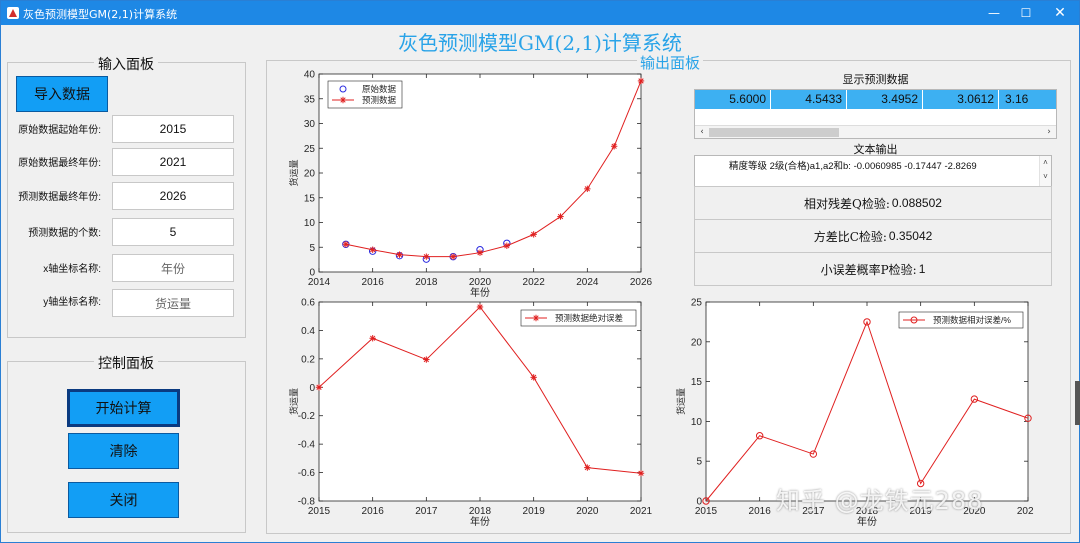 Image resolution: width=1080 pixels, height=543 pixels. I want to click on import-data-button: 导入数据, so click(62, 94).